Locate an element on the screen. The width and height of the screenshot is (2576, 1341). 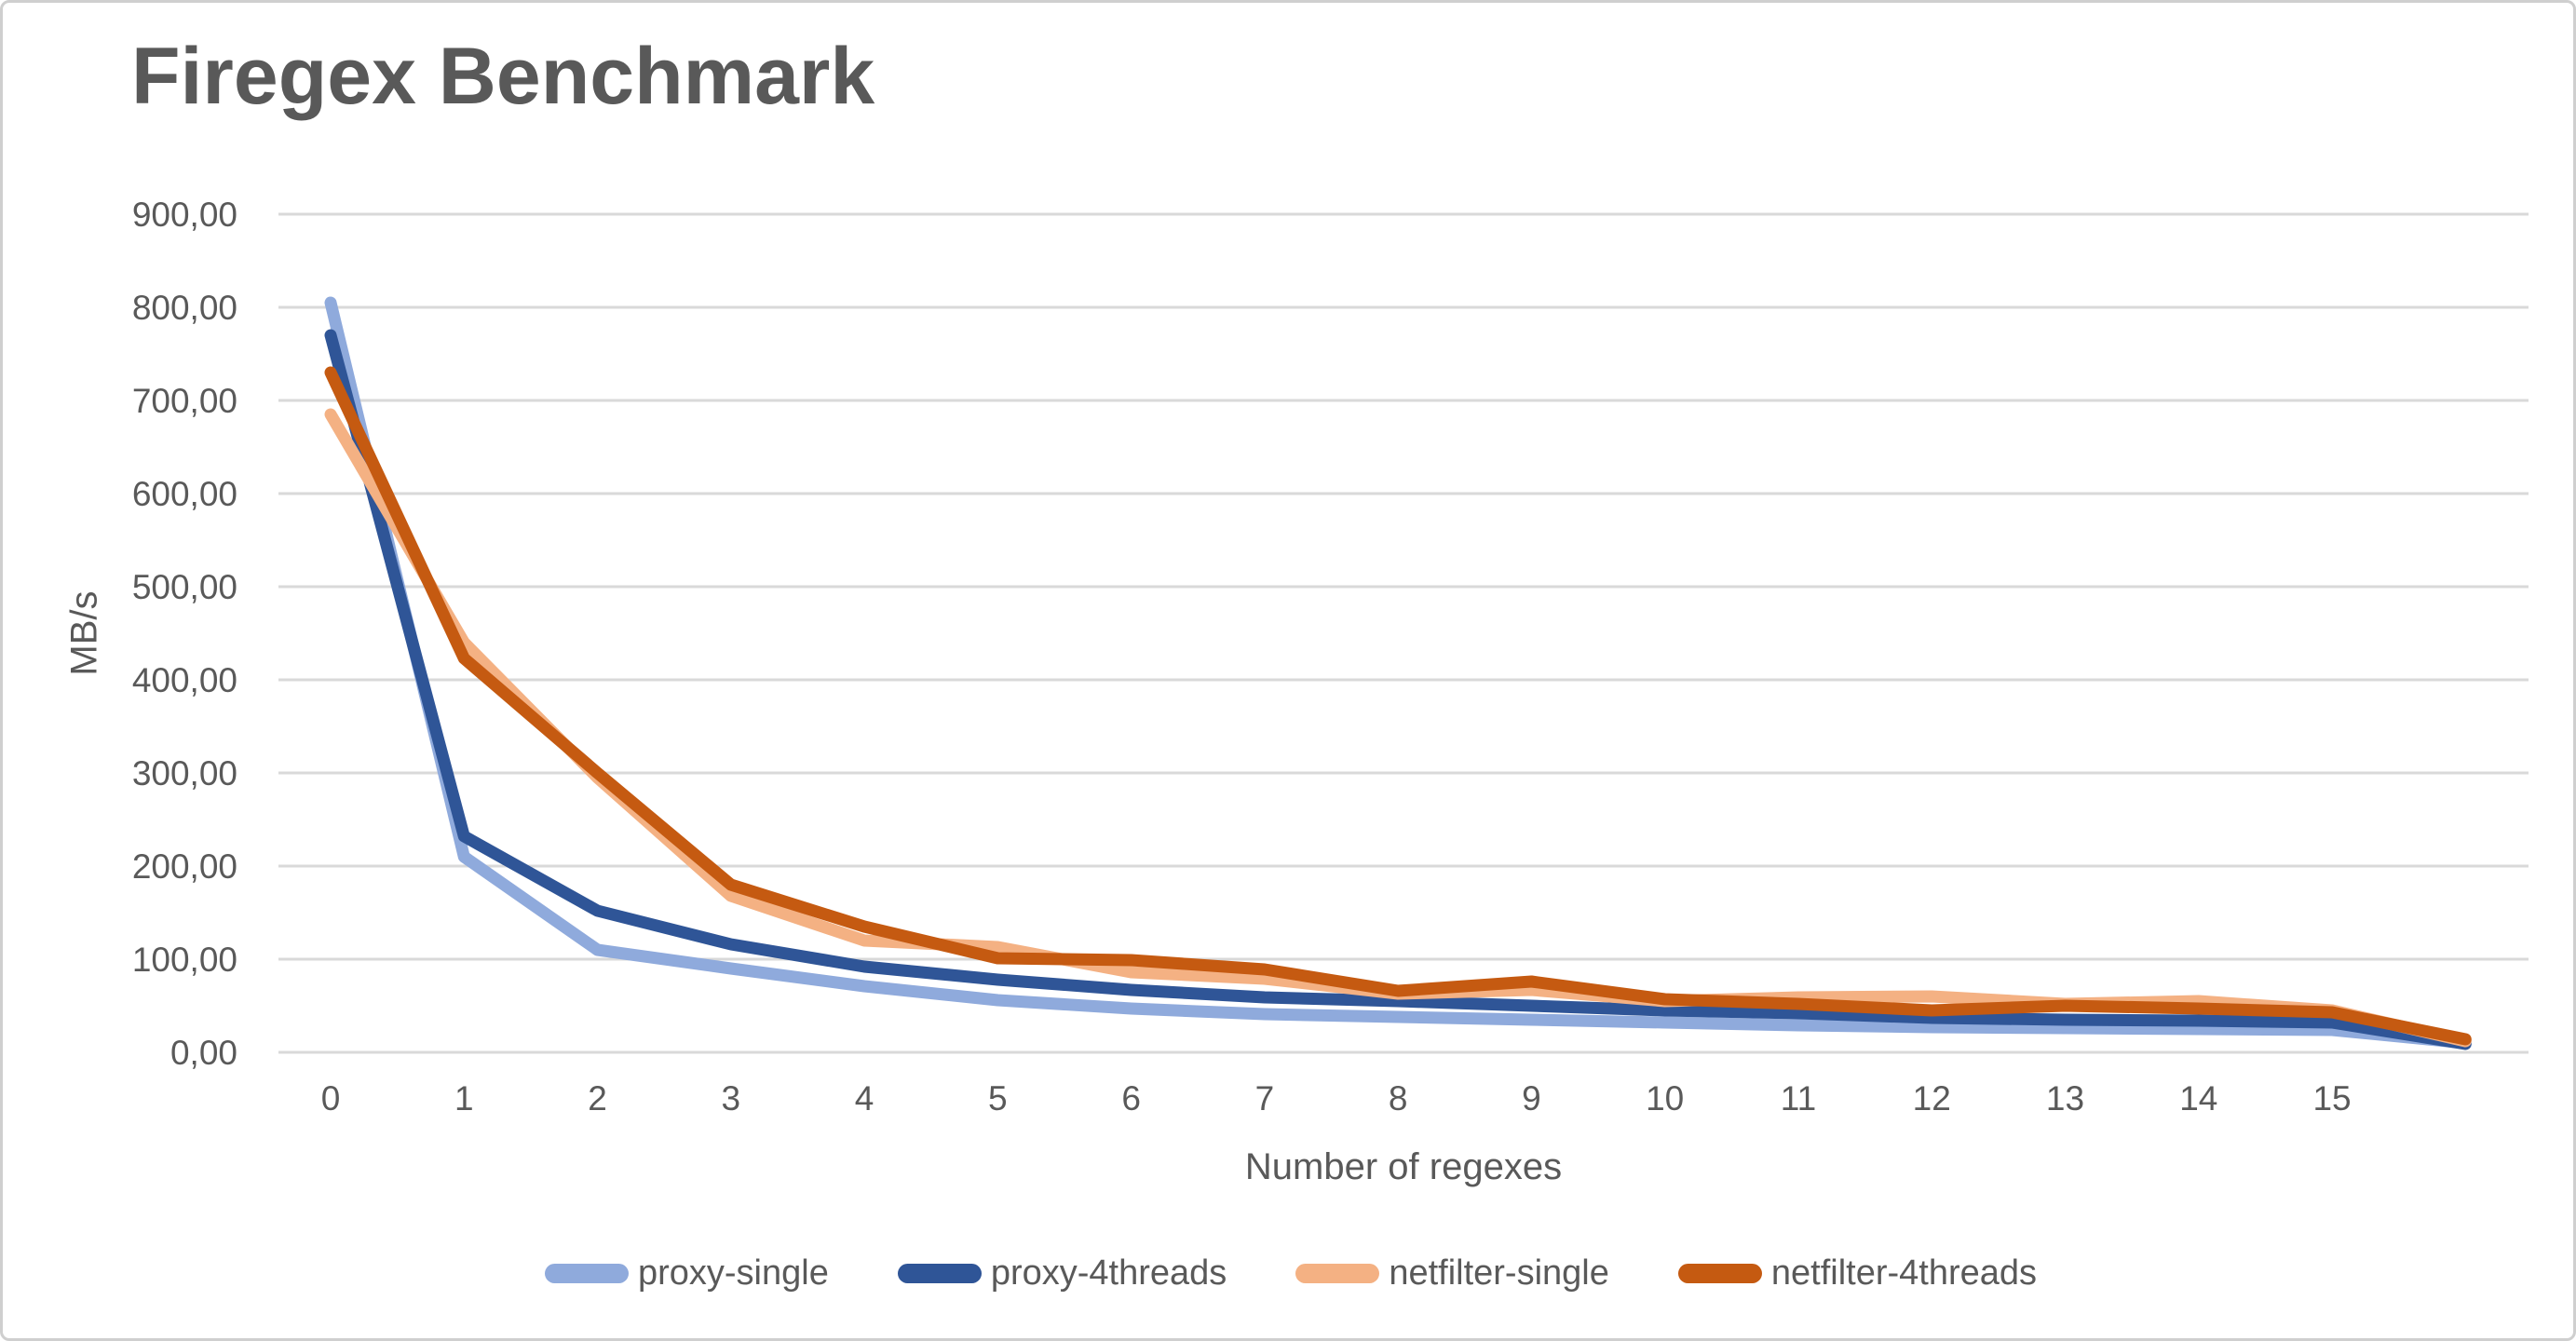
legend-item-proxy-4threads: proxy-4threads is located at coordinates (1062, 1273).